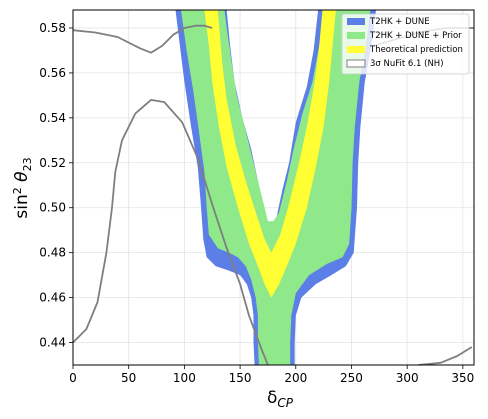 The height and width of the screenshot is (419, 488). What do you see at coordinates (295, 378) in the screenshot?
I see `x-tick-label: 200` at bounding box center [295, 378].